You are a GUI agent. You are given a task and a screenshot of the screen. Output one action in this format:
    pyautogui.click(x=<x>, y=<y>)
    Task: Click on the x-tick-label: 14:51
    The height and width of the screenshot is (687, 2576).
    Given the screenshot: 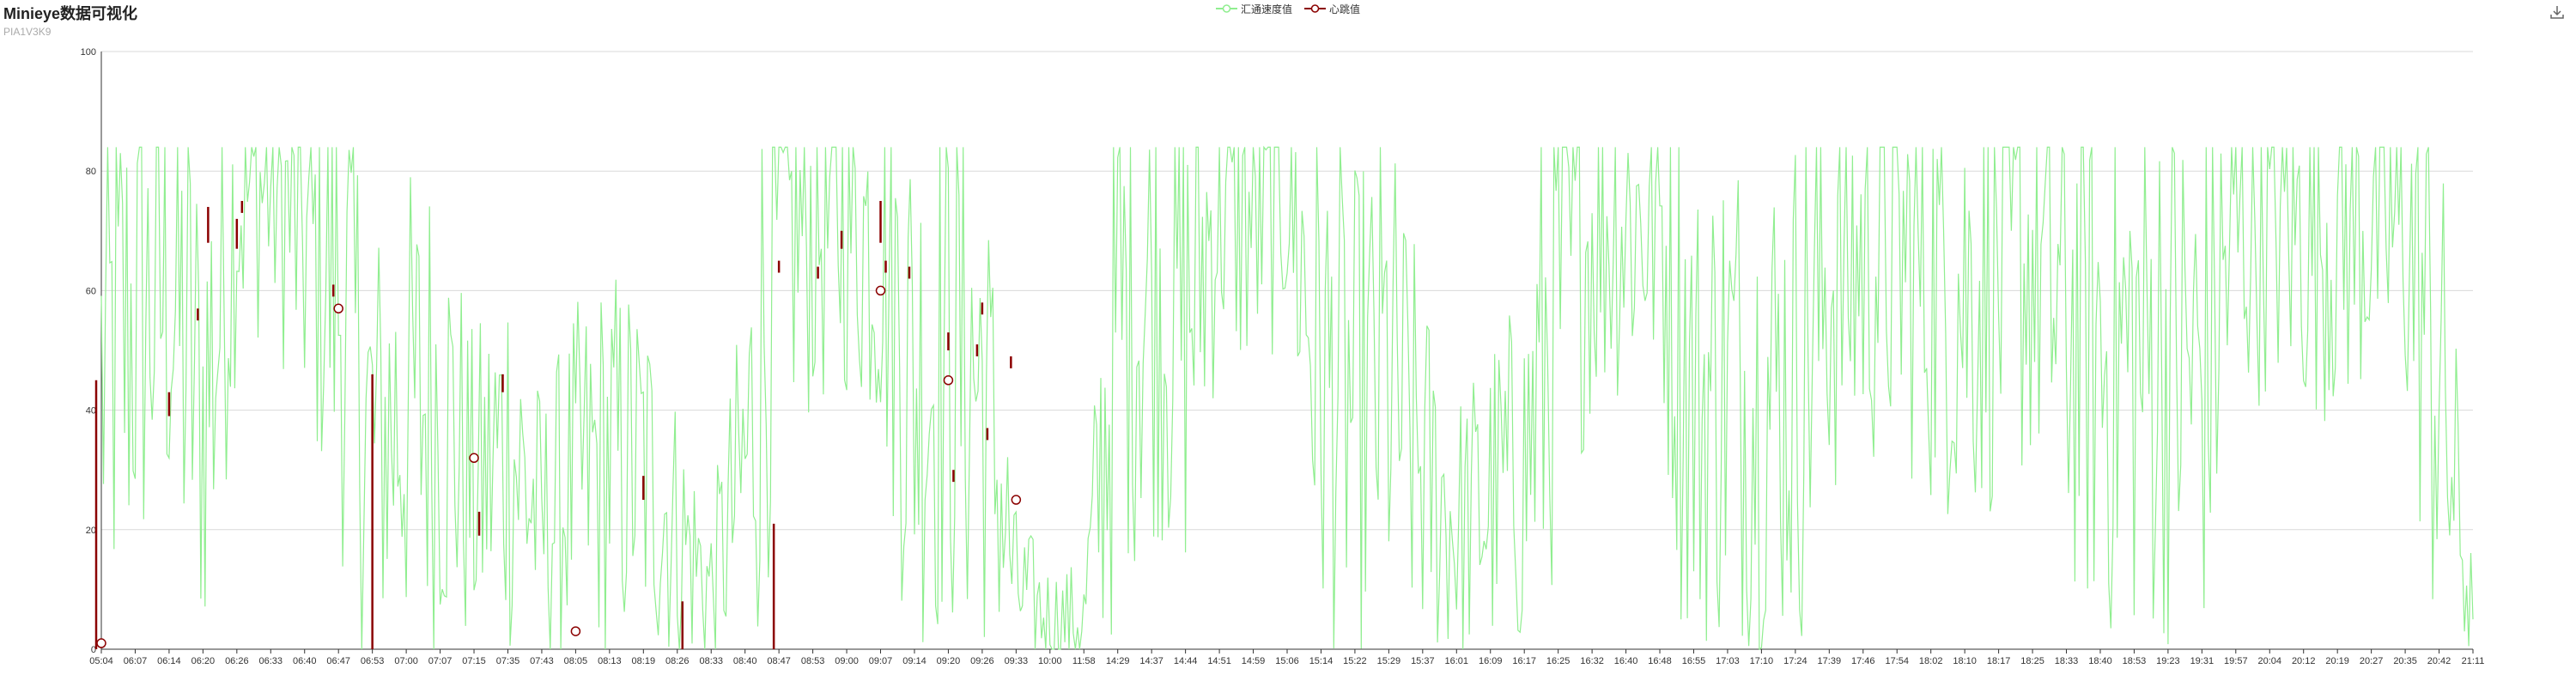 What is the action you would take?
    pyautogui.click(x=1219, y=661)
    